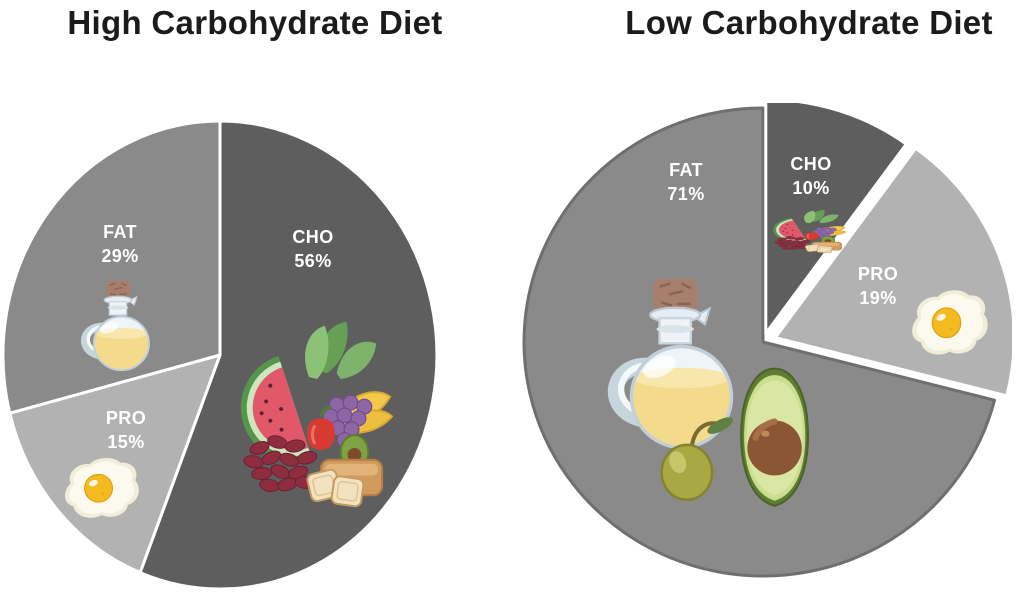 This screenshot has width=1024, height=598. Describe the element at coordinates (878, 286) in the screenshot. I see `right-pro-slice-label: PRO 19%` at that location.